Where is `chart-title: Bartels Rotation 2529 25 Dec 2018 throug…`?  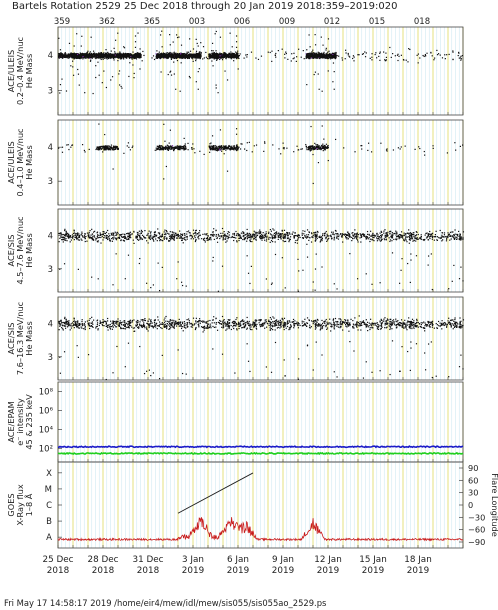
chart-title: Bartels Rotation 2529 25 Dec 2018 throug… is located at coordinates (204, 6).